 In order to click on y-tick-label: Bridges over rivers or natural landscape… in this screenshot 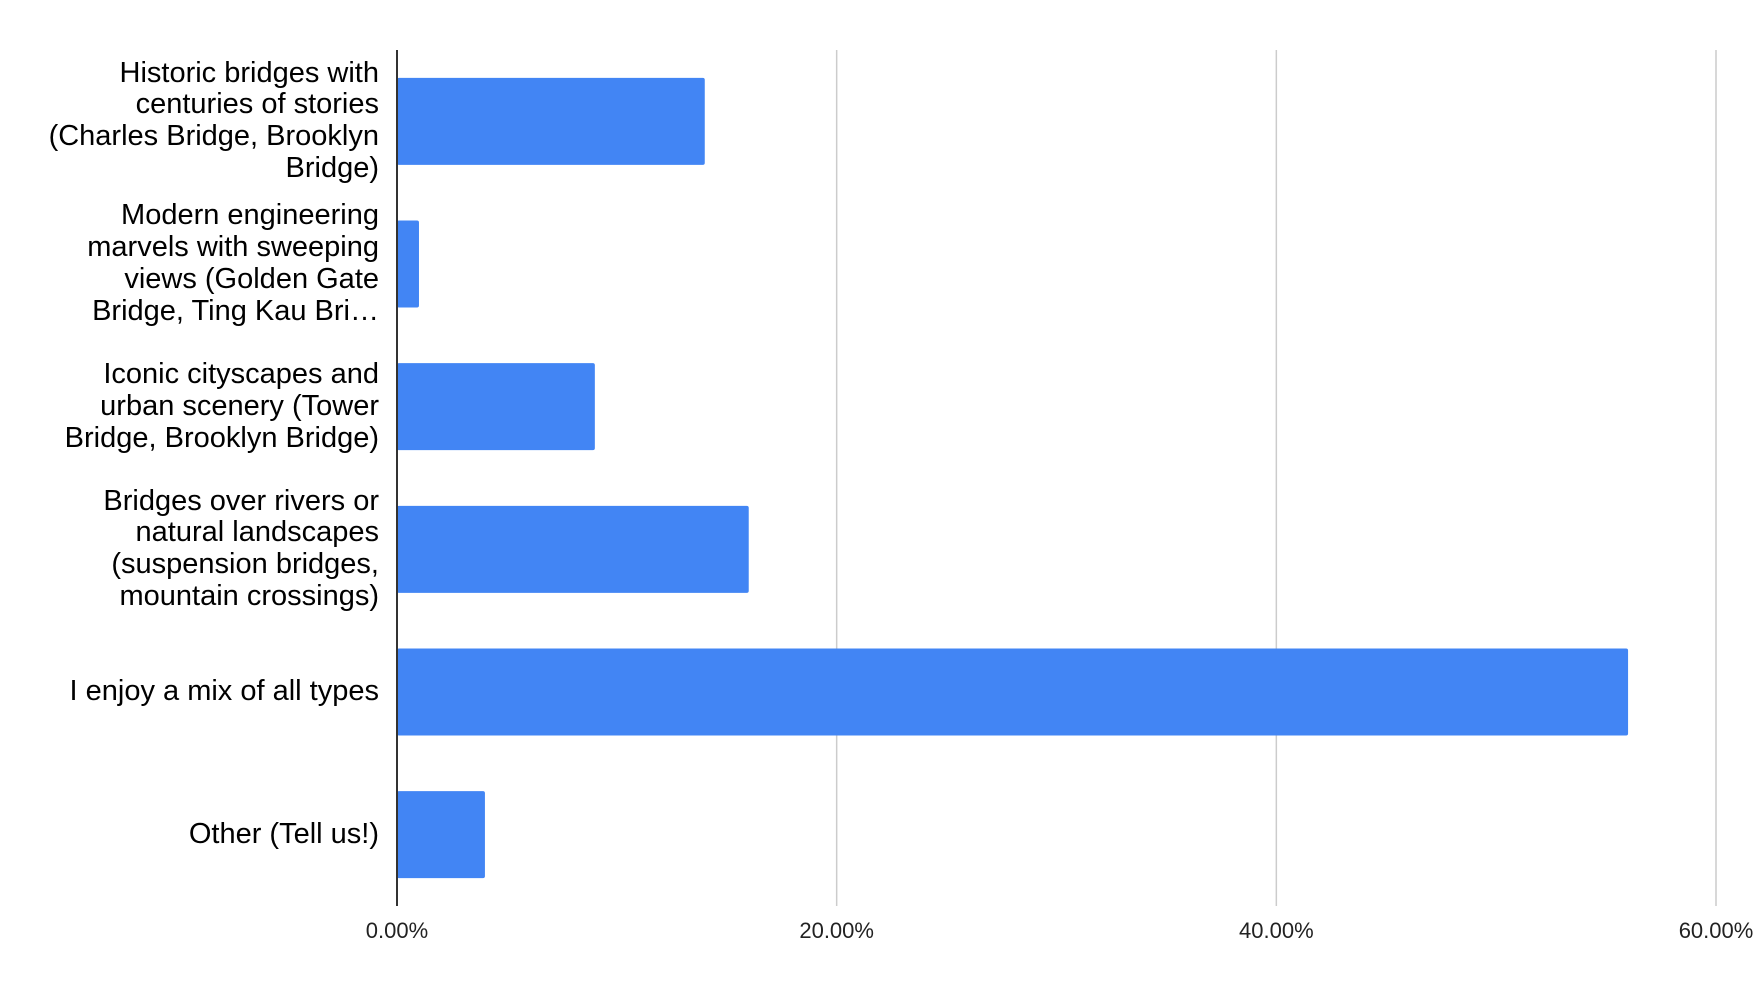, I will do `click(241, 548)`.